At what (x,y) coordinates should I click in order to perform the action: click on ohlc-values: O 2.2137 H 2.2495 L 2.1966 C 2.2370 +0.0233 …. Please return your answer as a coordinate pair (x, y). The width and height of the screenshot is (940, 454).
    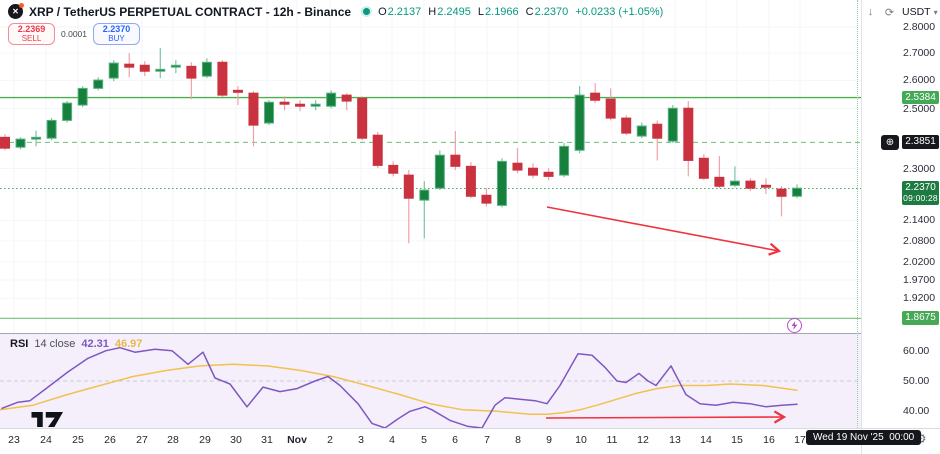
    Looking at the image, I should click on (520, 12).